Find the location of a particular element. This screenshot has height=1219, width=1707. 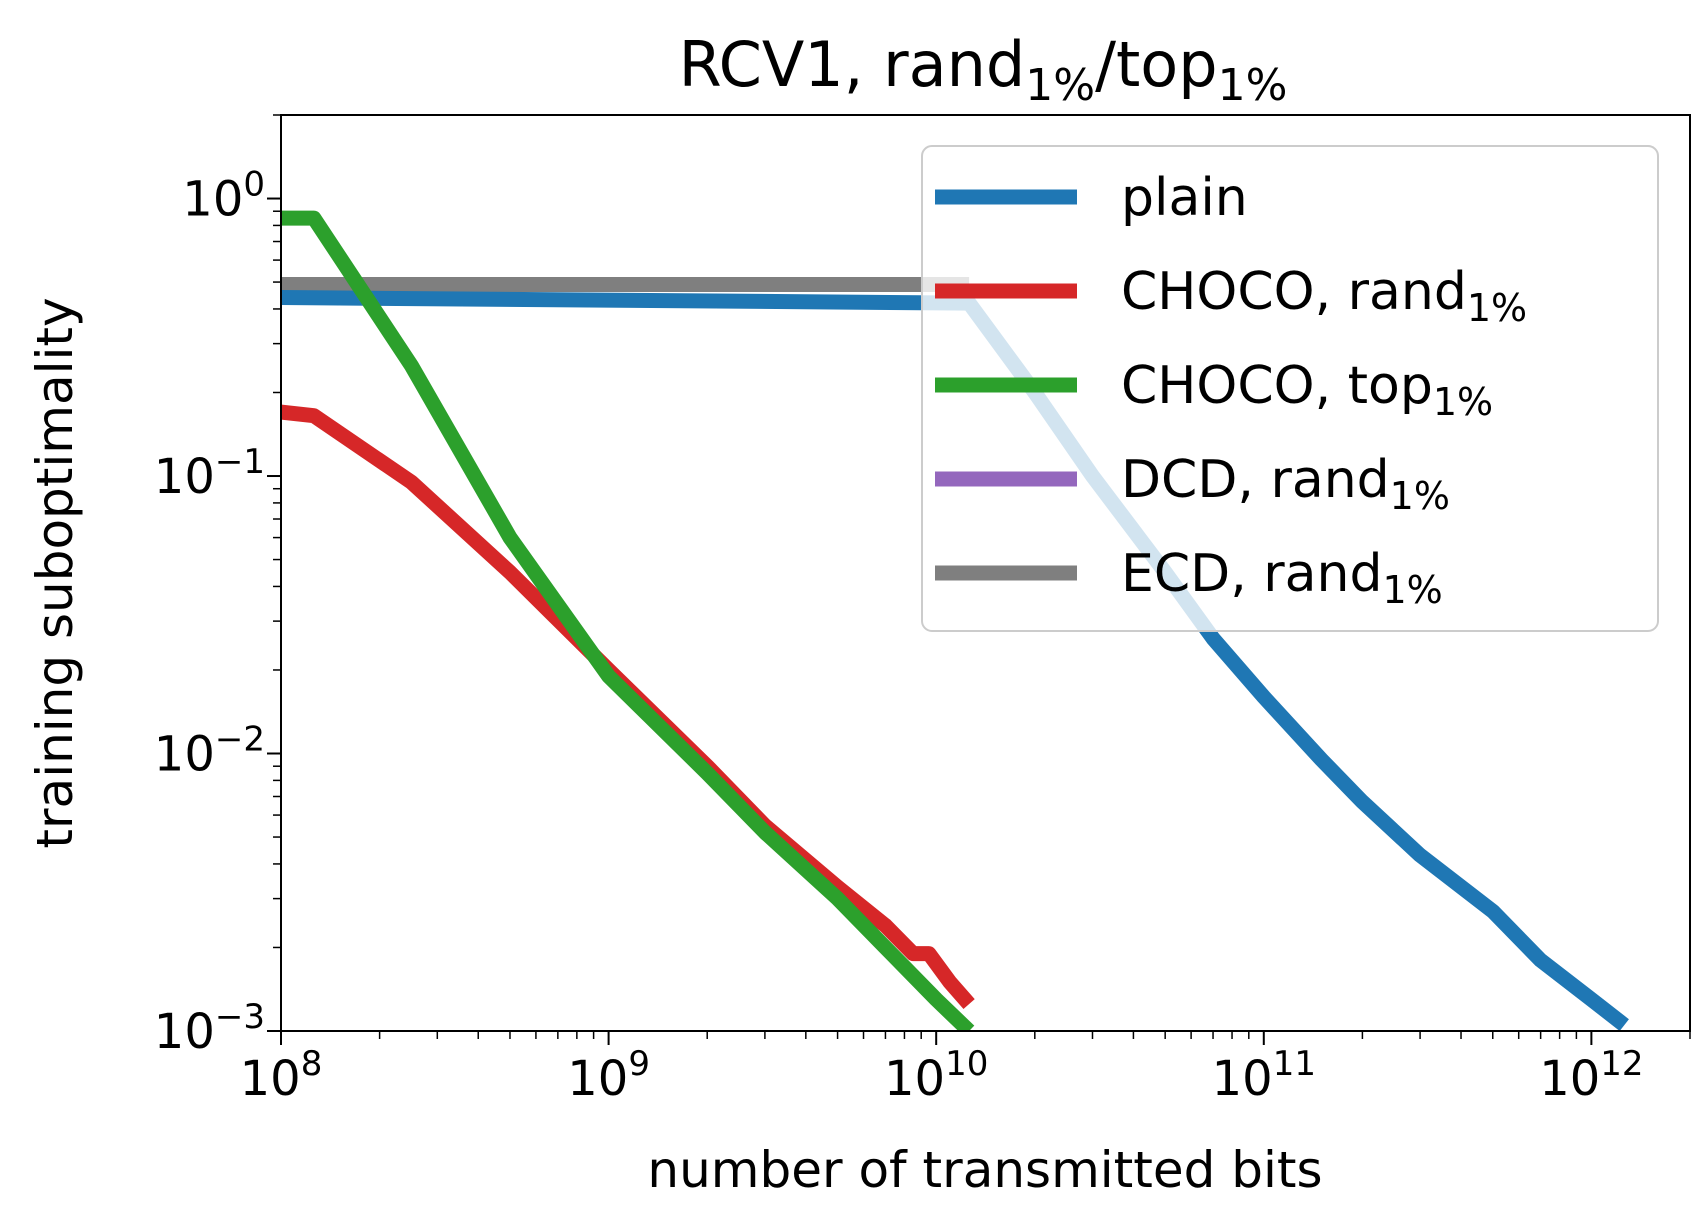

x-axis: 10⁸ 10⁹ 10¹⁰ 10¹¹ 10¹² is located at coordinates (965, 1069).